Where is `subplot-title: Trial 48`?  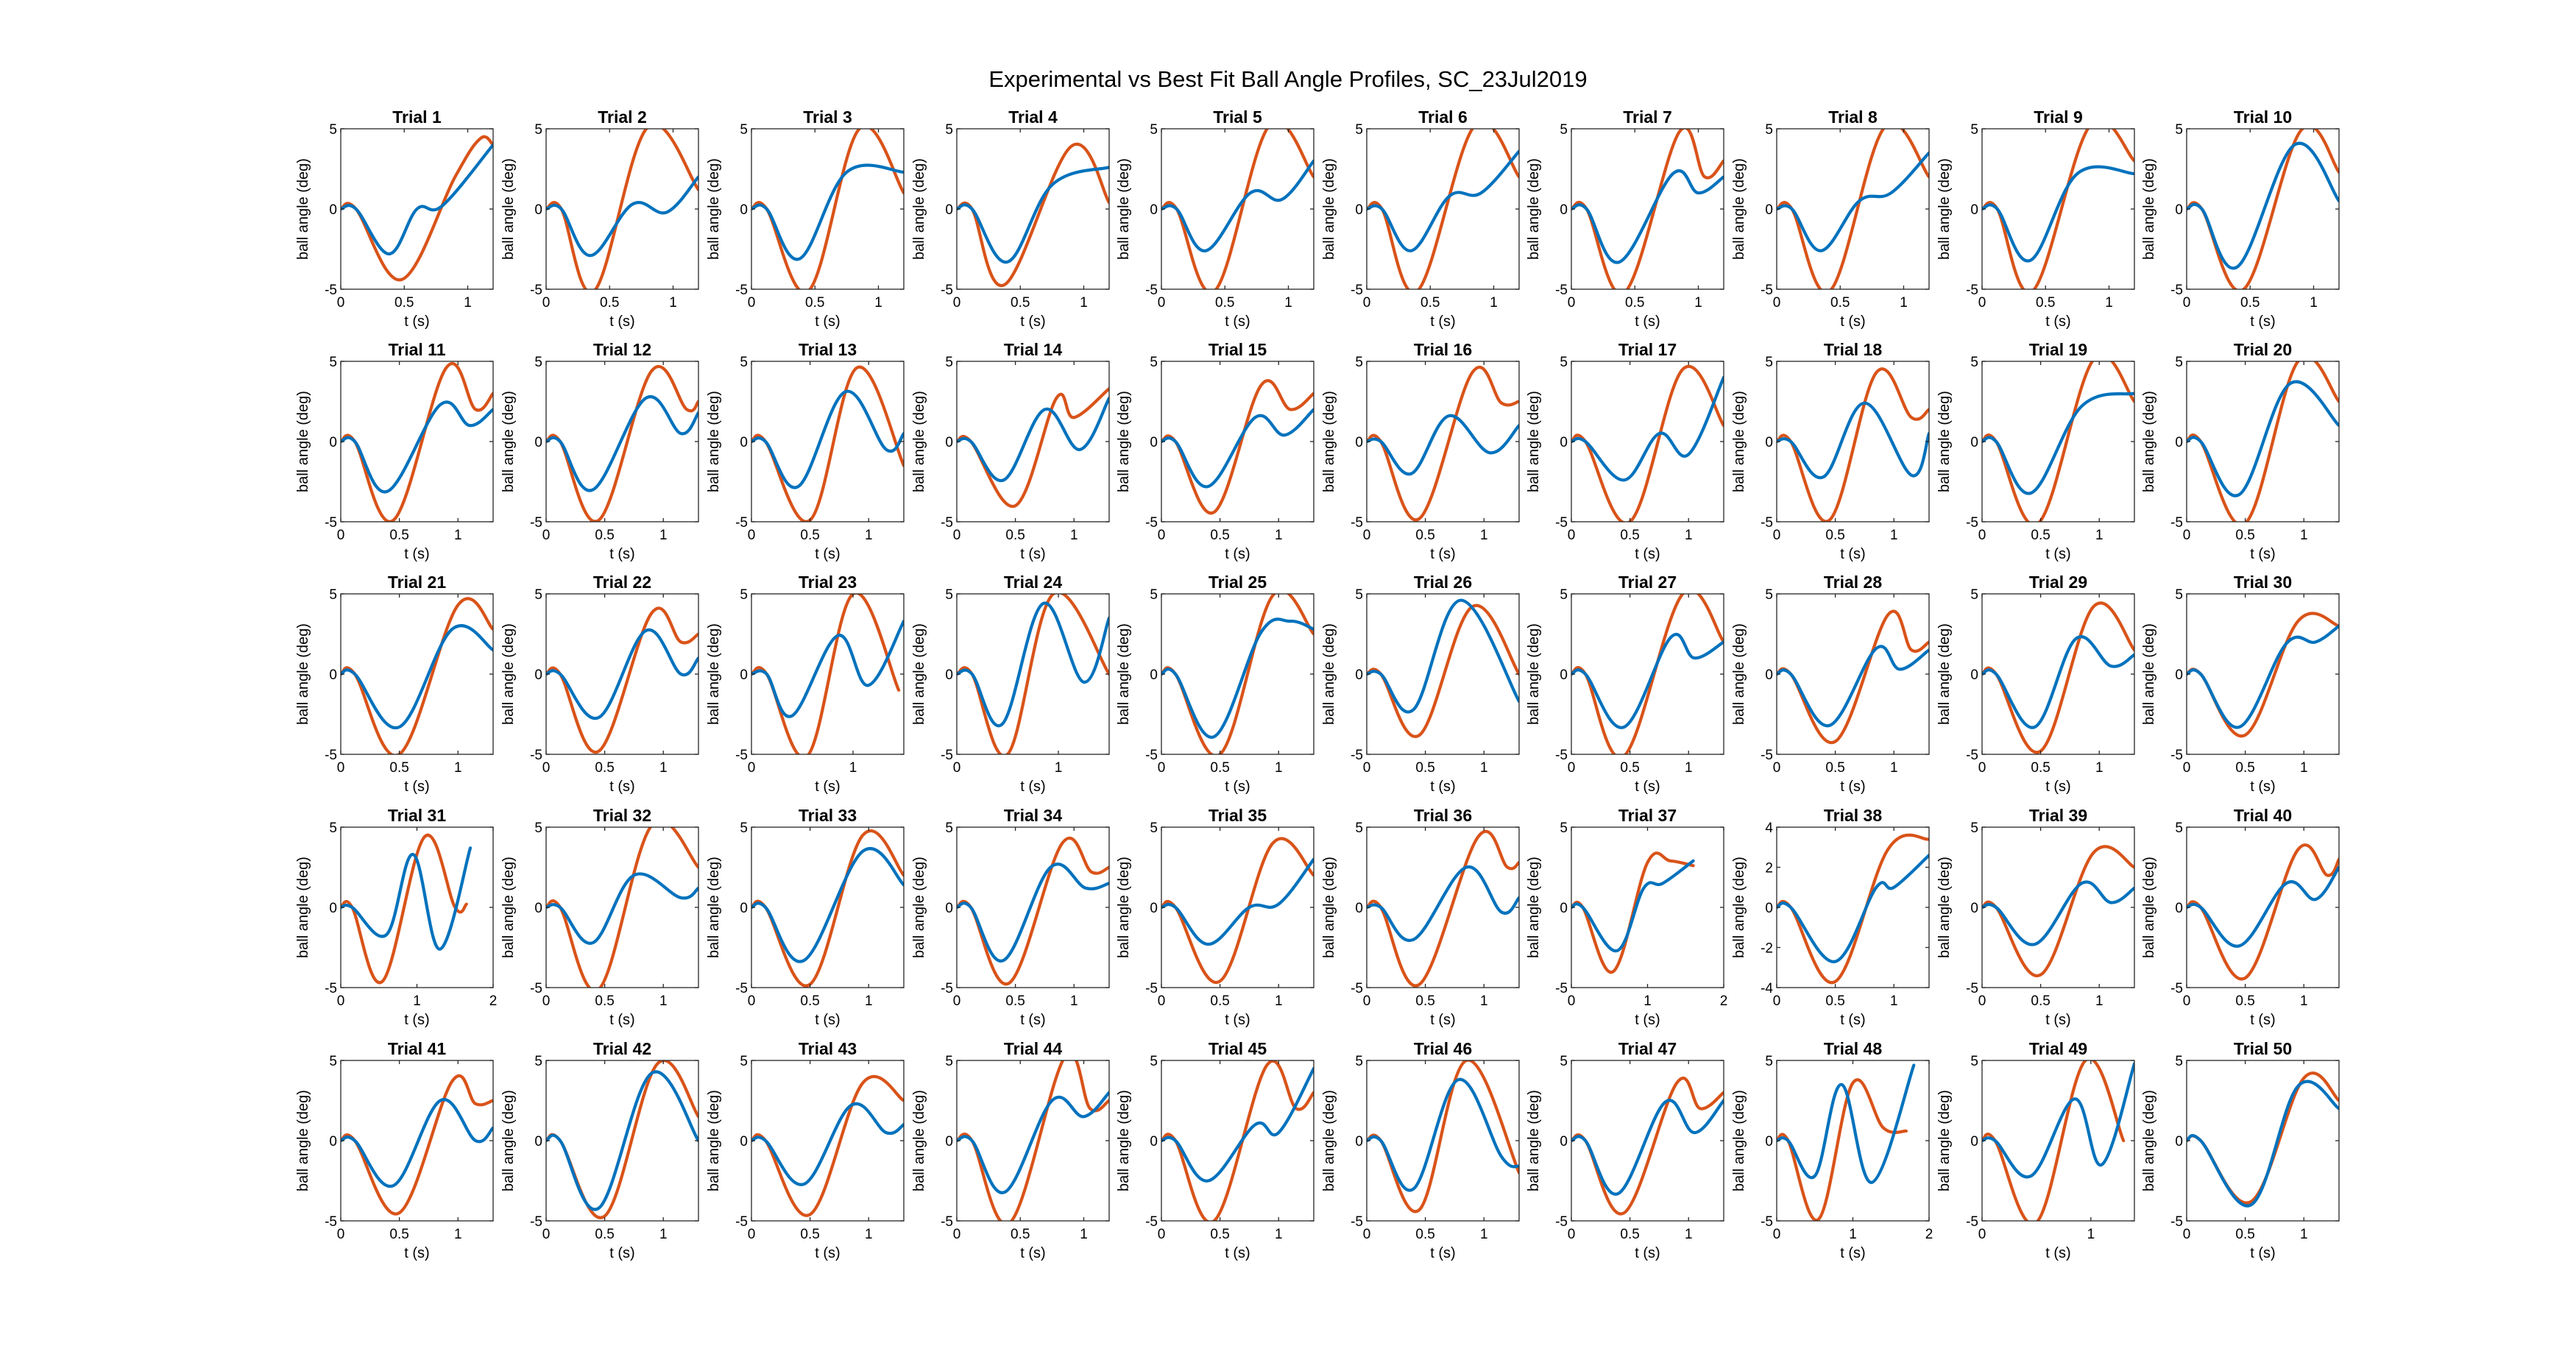
subplot-title: Trial 48 is located at coordinates (1853, 1048).